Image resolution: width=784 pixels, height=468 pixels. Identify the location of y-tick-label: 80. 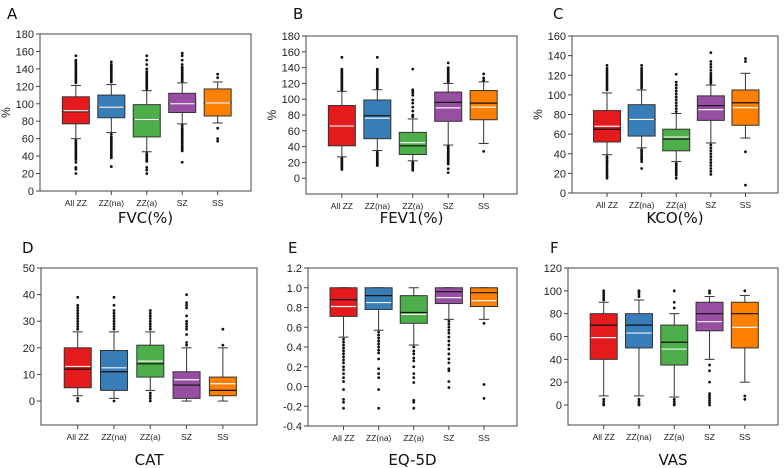
(294, 116).